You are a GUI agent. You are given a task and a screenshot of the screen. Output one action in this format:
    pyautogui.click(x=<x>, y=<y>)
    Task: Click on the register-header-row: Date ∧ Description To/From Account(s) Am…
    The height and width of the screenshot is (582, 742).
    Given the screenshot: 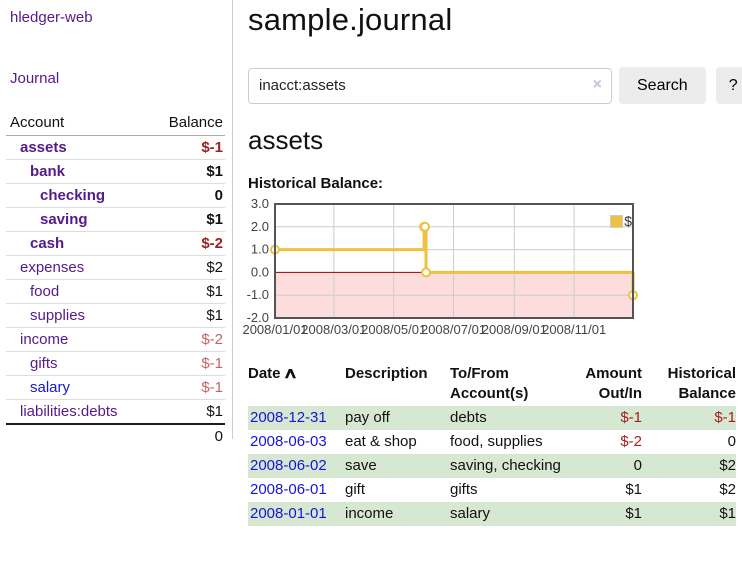 What is the action you would take?
    pyautogui.click(x=492, y=384)
    